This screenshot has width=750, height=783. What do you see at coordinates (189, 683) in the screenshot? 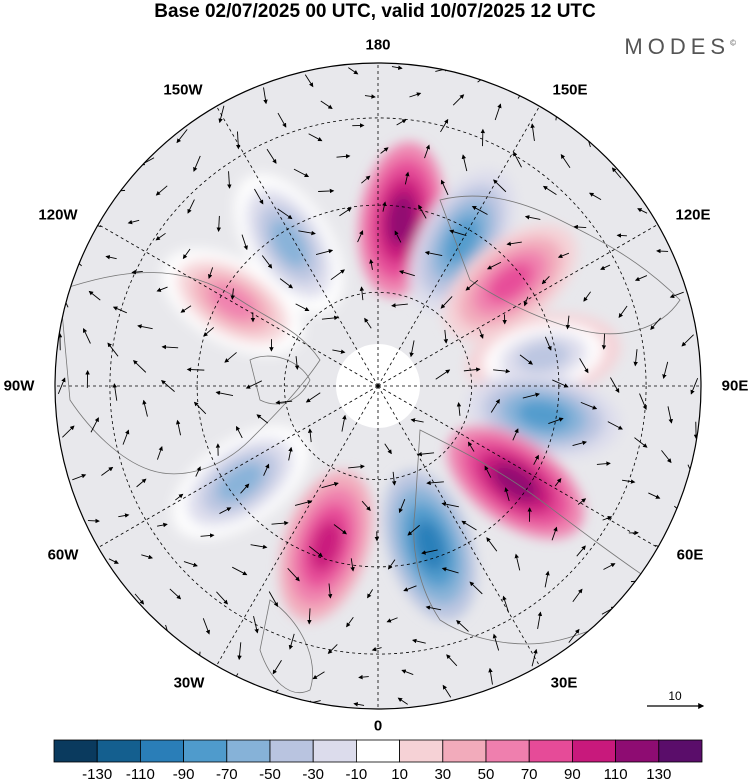
I see `lon-label-30w: 30W` at bounding box center [189, 683].